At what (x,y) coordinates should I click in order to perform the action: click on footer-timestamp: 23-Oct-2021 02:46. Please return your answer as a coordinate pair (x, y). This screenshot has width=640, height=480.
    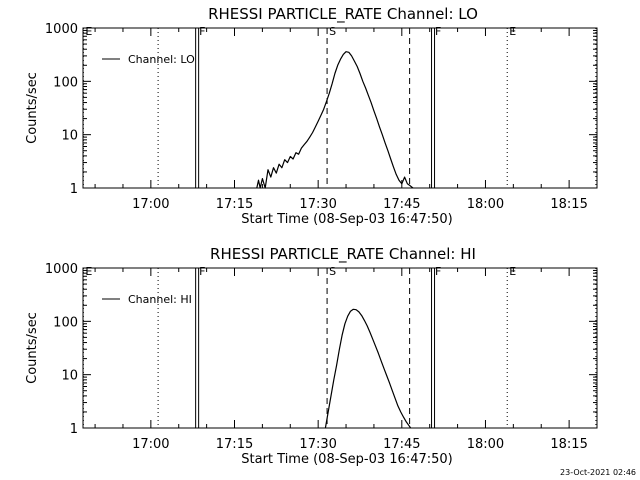
    Looking at the image, I should click on (598, 472).